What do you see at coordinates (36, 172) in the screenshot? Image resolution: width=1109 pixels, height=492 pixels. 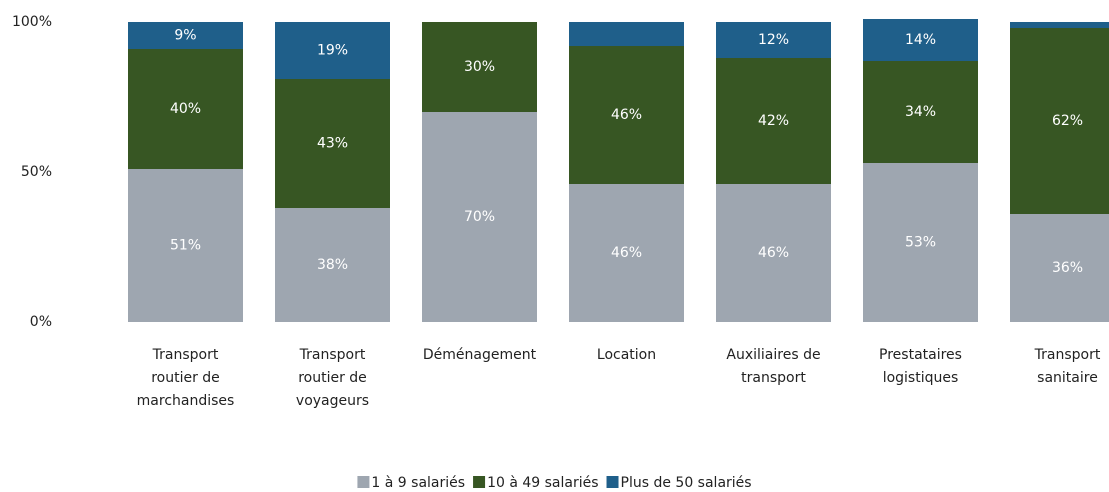 I see `y-tick-label: 50%` at bounding box center [36, 172].